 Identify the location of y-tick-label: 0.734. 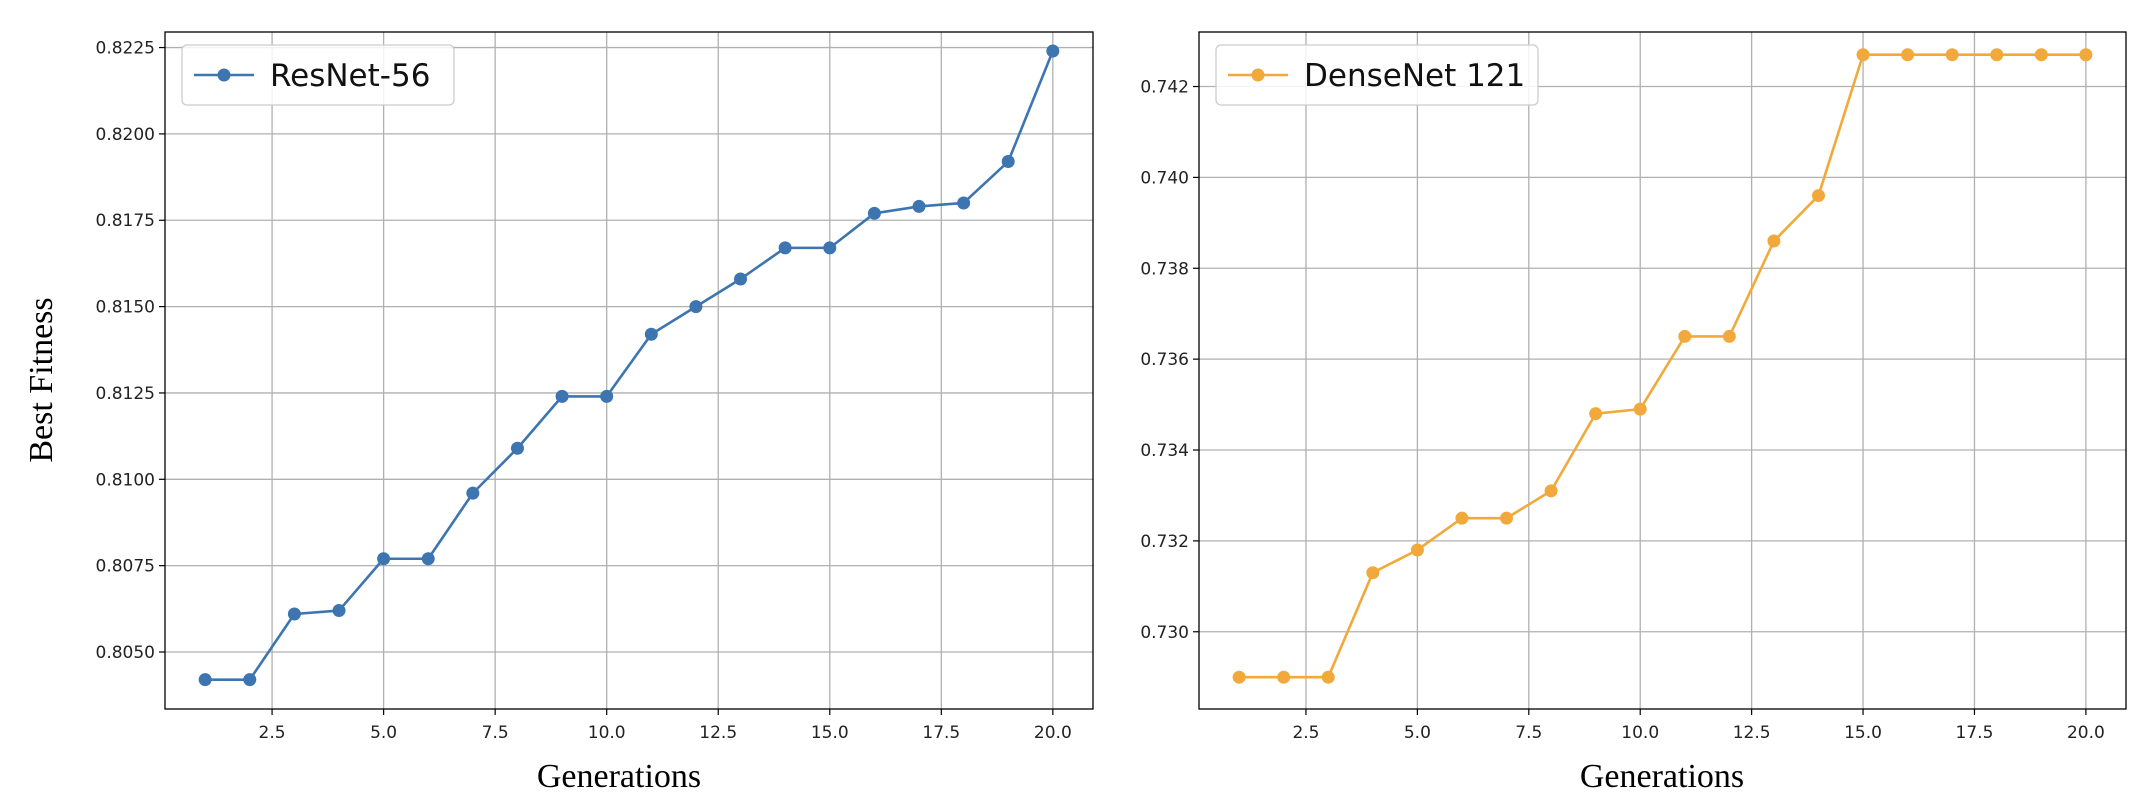
(1164, 451).